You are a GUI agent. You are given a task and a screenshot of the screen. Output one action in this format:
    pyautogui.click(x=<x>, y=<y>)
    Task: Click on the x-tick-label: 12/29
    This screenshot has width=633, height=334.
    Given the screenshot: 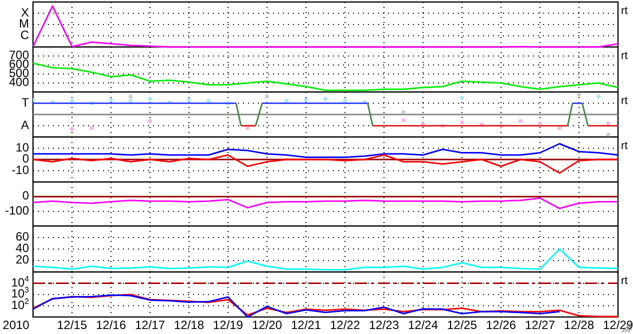 What is the action you would take?
    pyautogui.click(x=617, y=325)
    